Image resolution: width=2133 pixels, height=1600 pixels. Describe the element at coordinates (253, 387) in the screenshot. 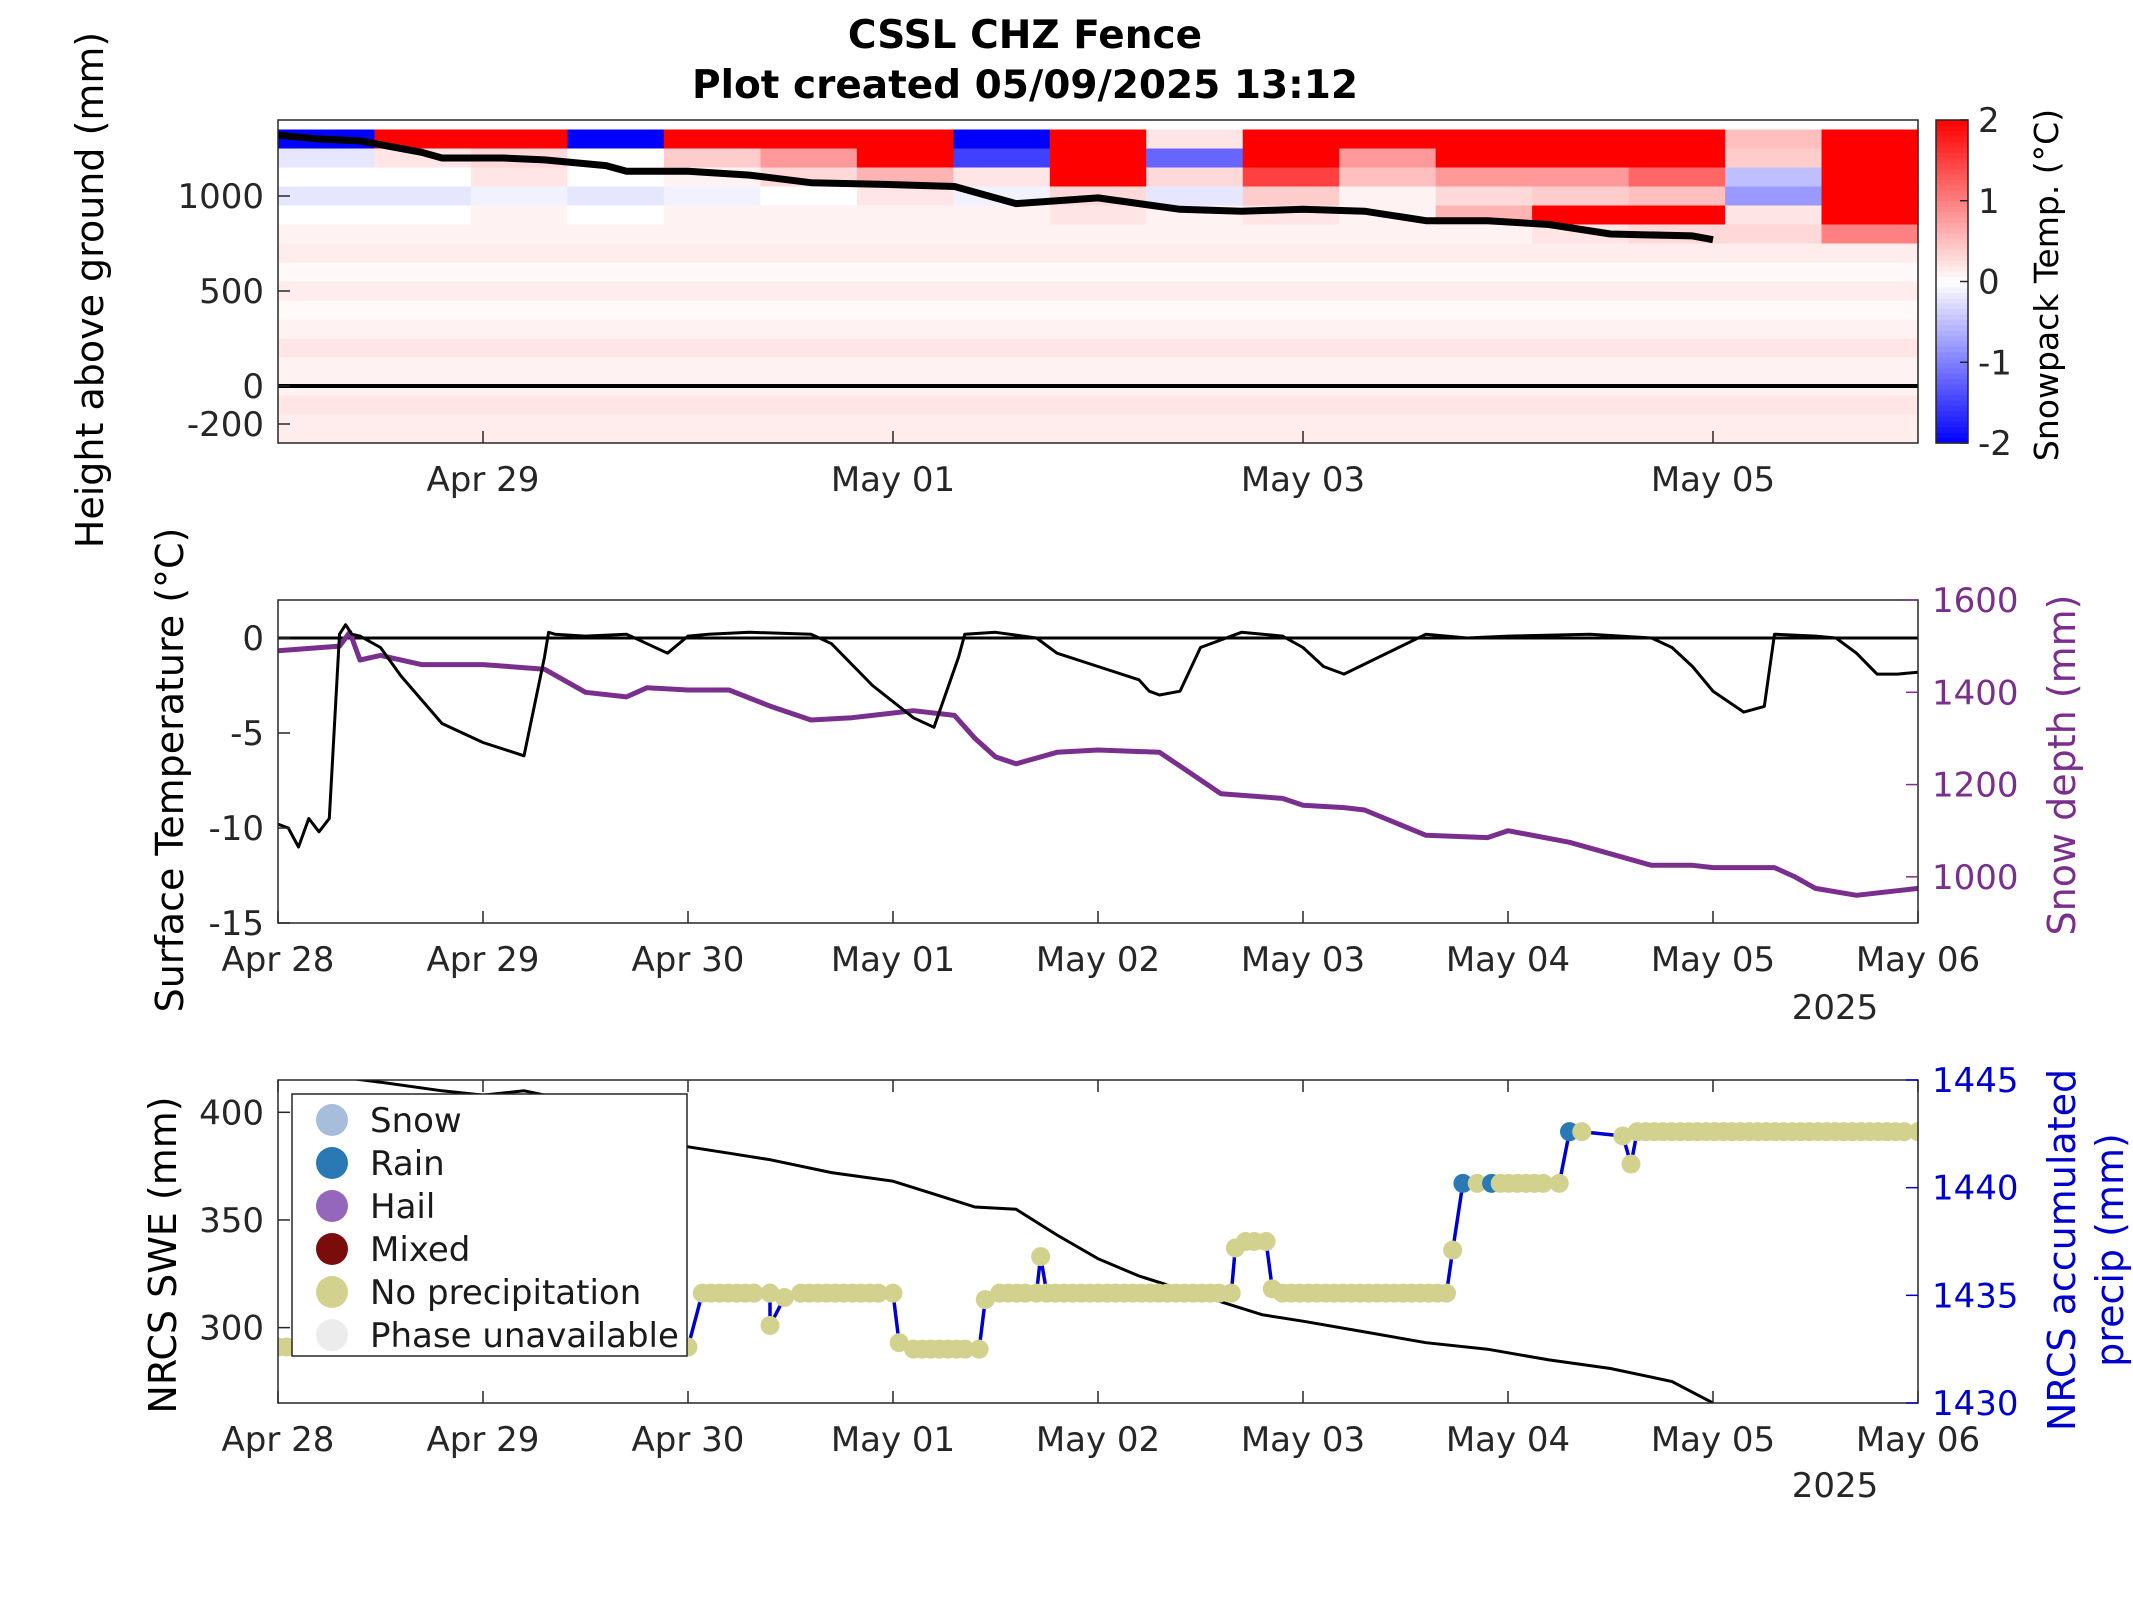

I see `y-tick-label: 0` at that location.